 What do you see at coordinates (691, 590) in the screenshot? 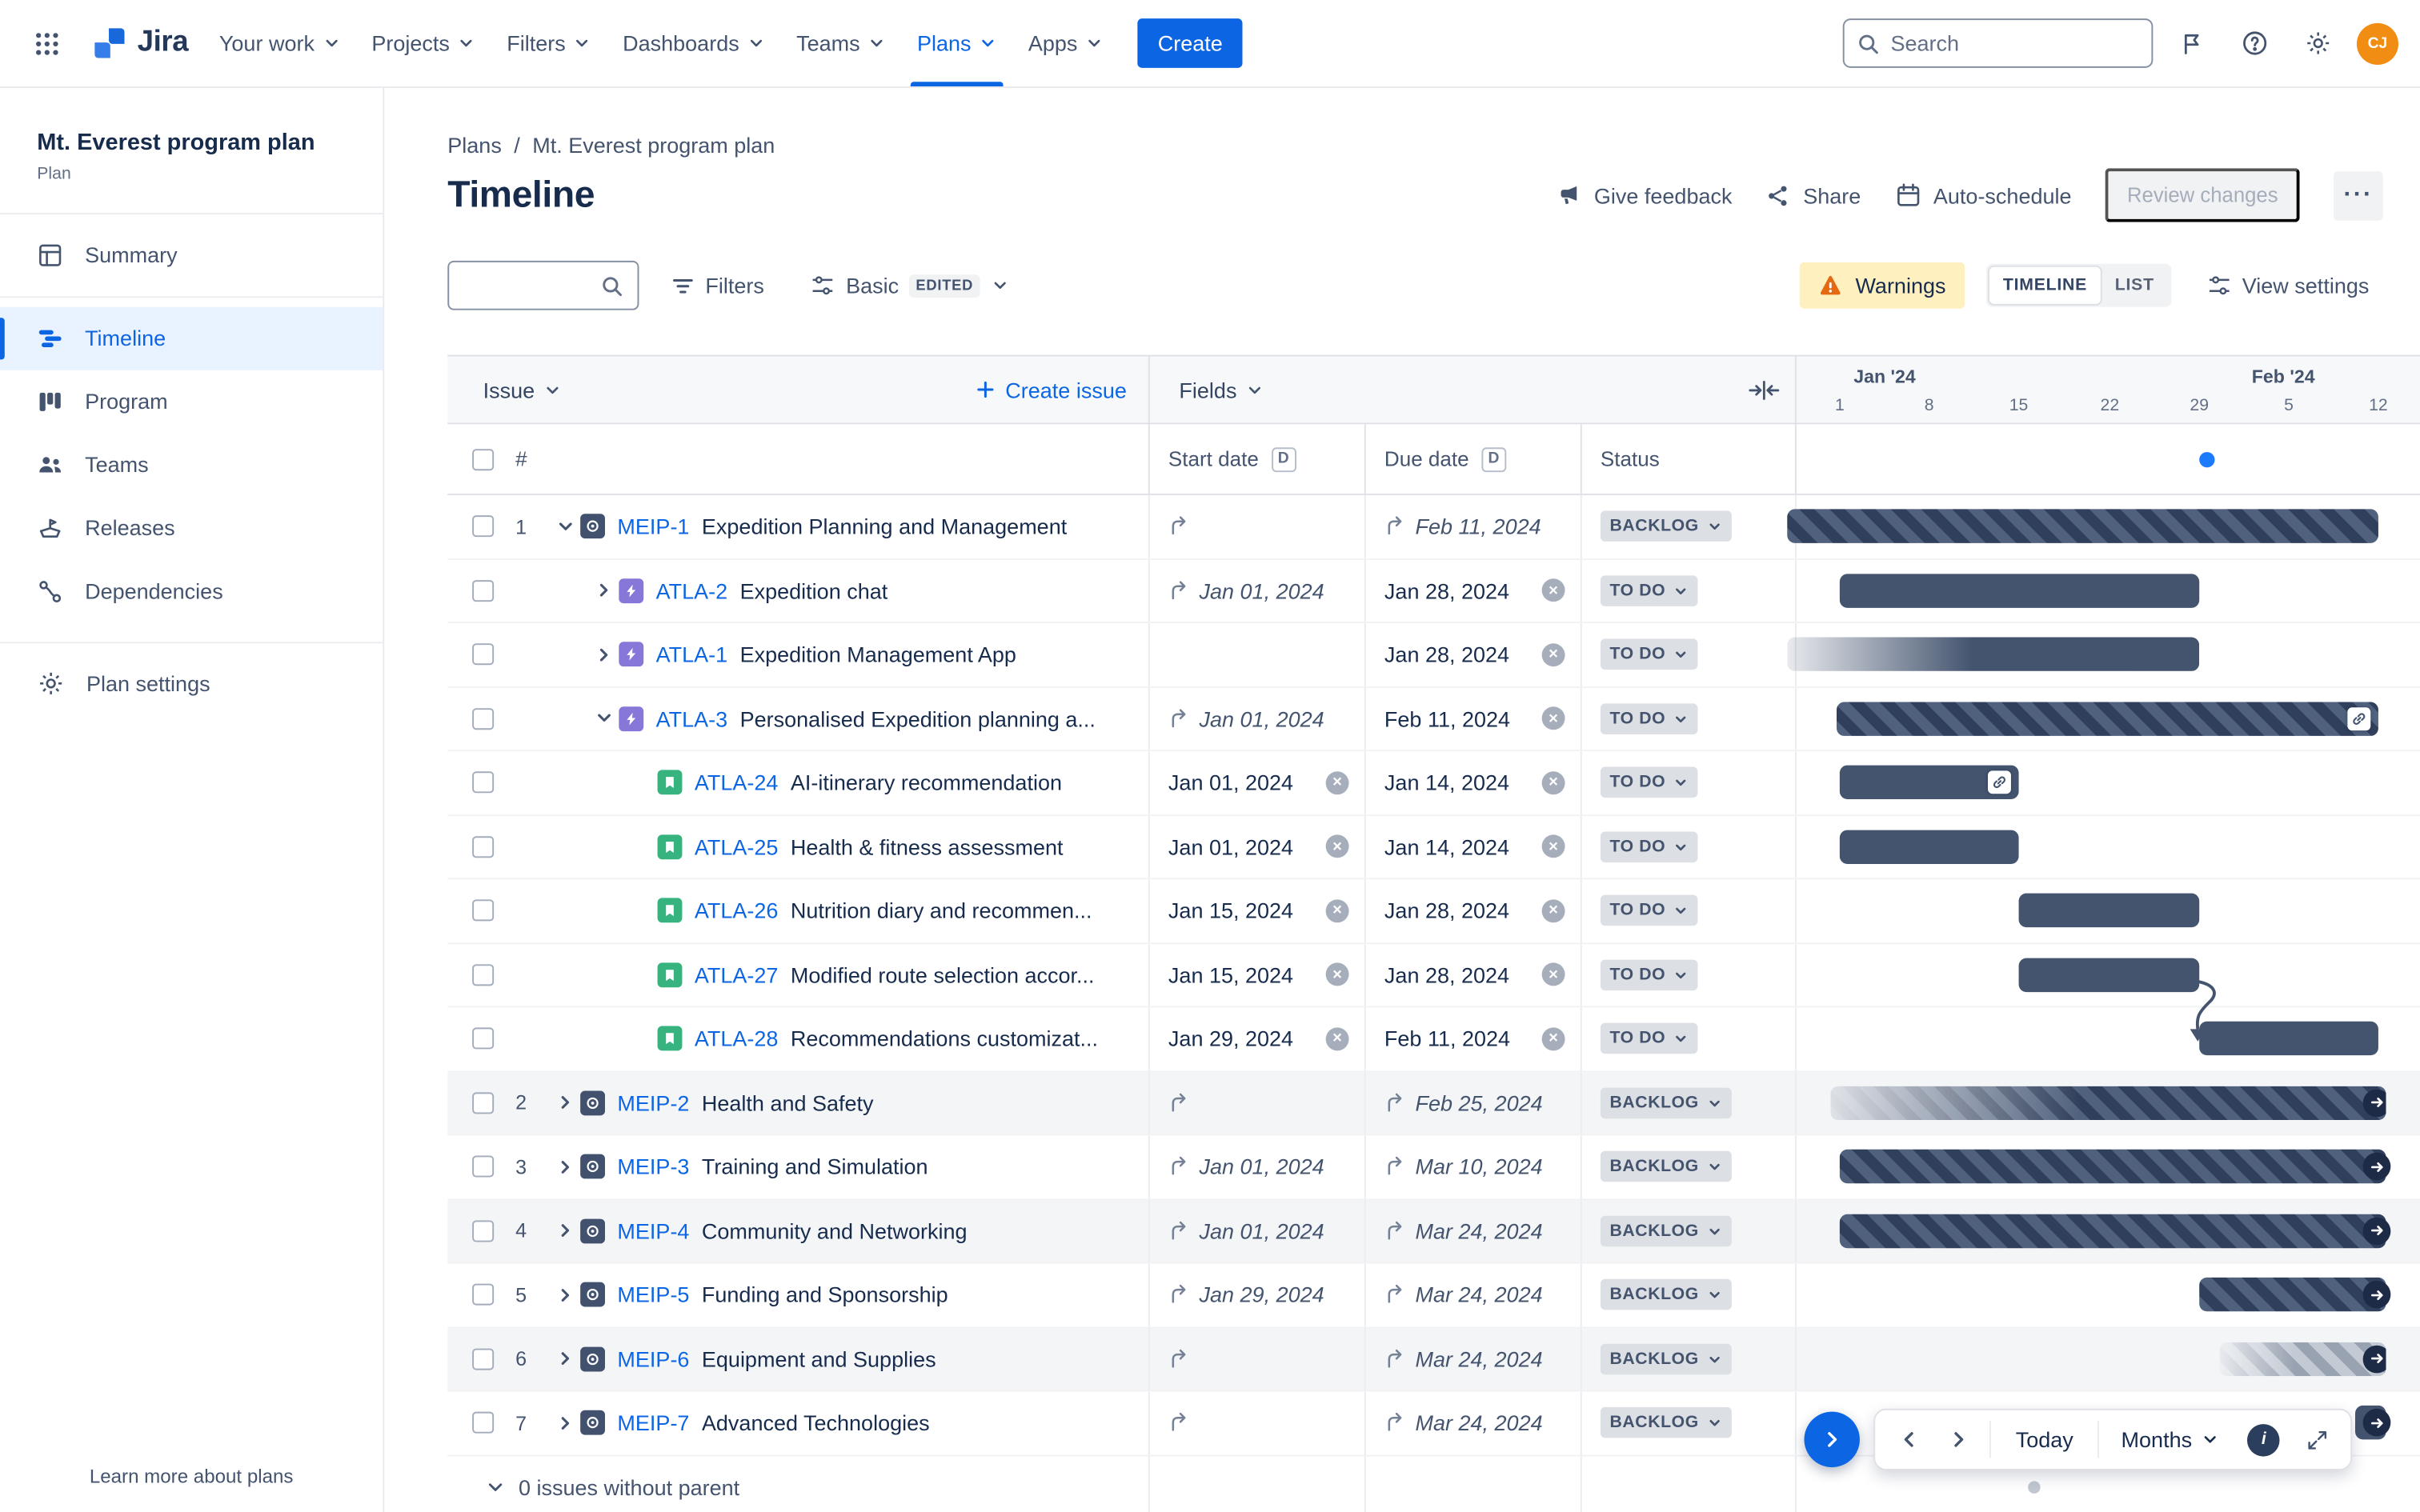
I see `issue-key-link: ATLA-2` at bounding box center [691, 590].